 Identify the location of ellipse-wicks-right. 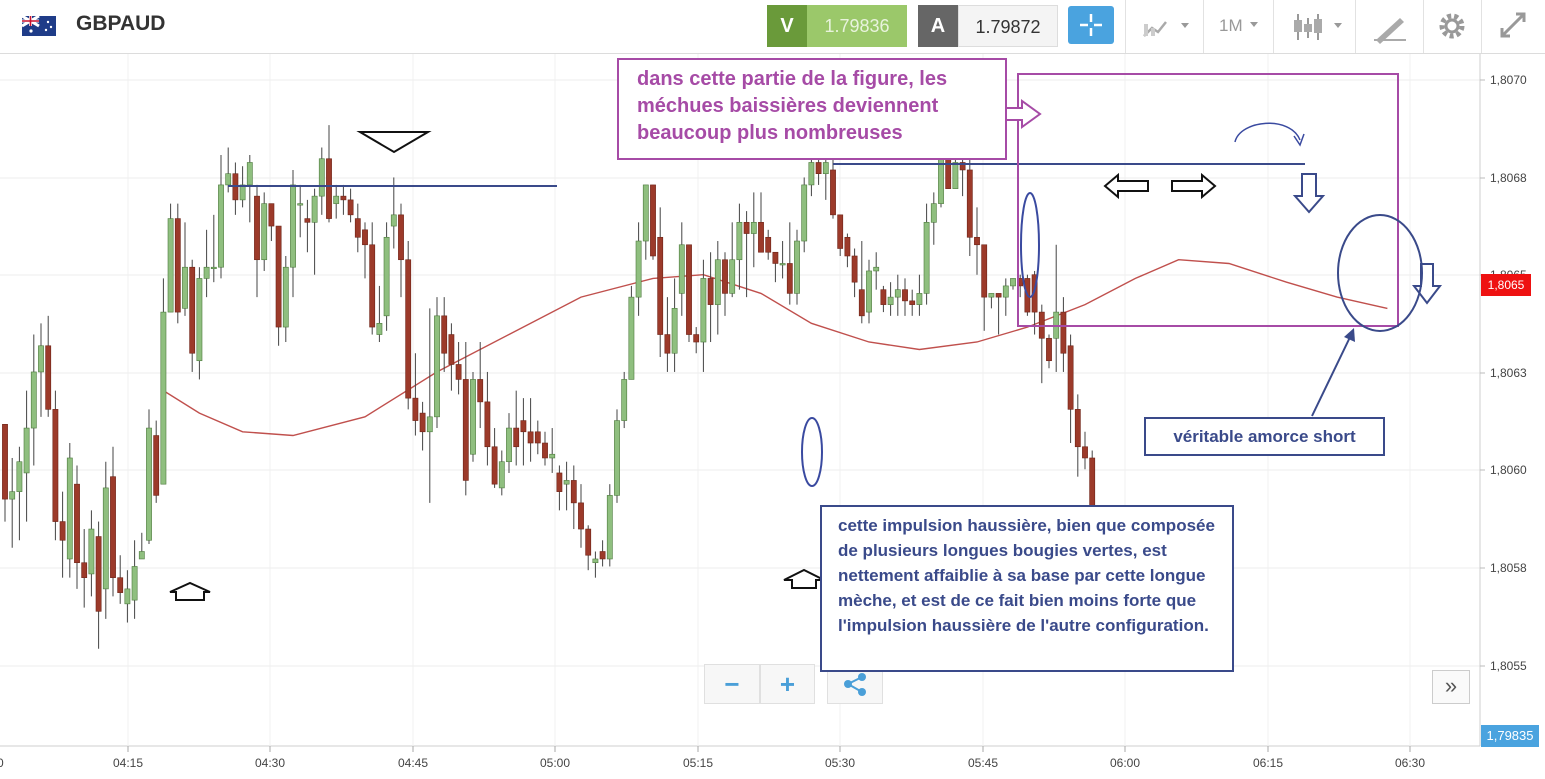
(1030, 245).